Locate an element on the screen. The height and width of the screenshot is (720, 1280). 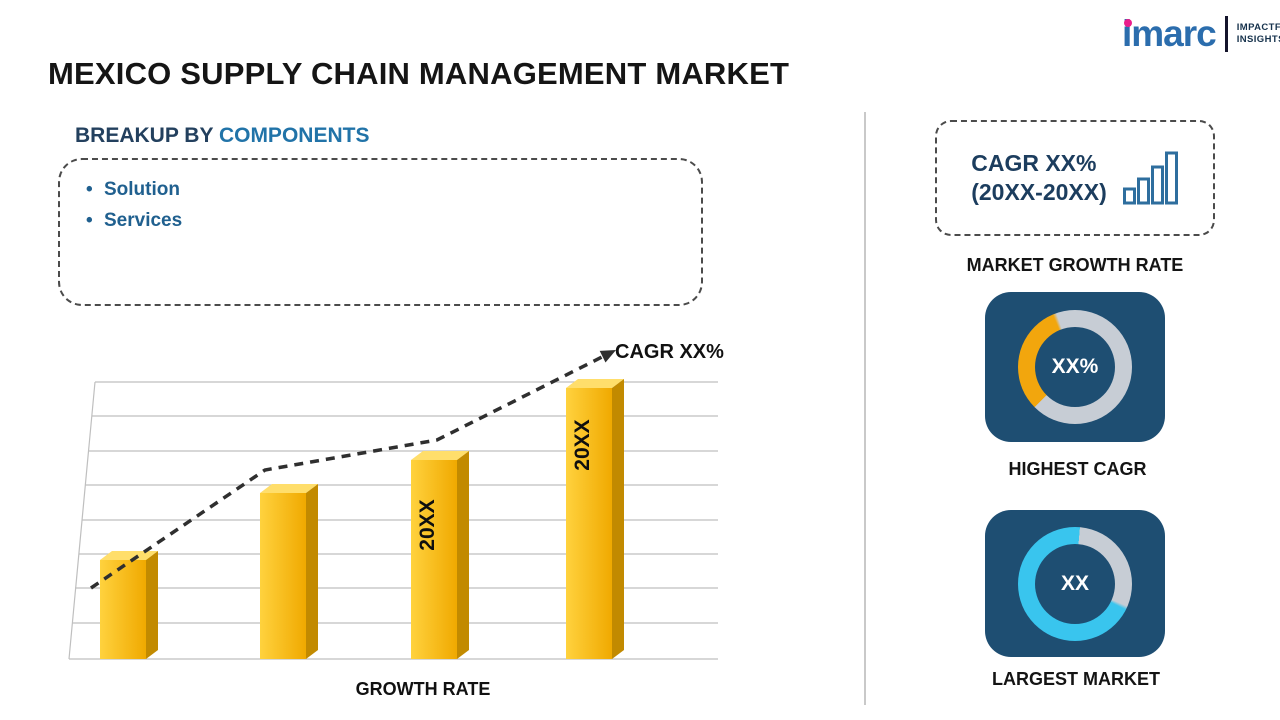
brand-accent-dot is located at coordinates (1128, 23).